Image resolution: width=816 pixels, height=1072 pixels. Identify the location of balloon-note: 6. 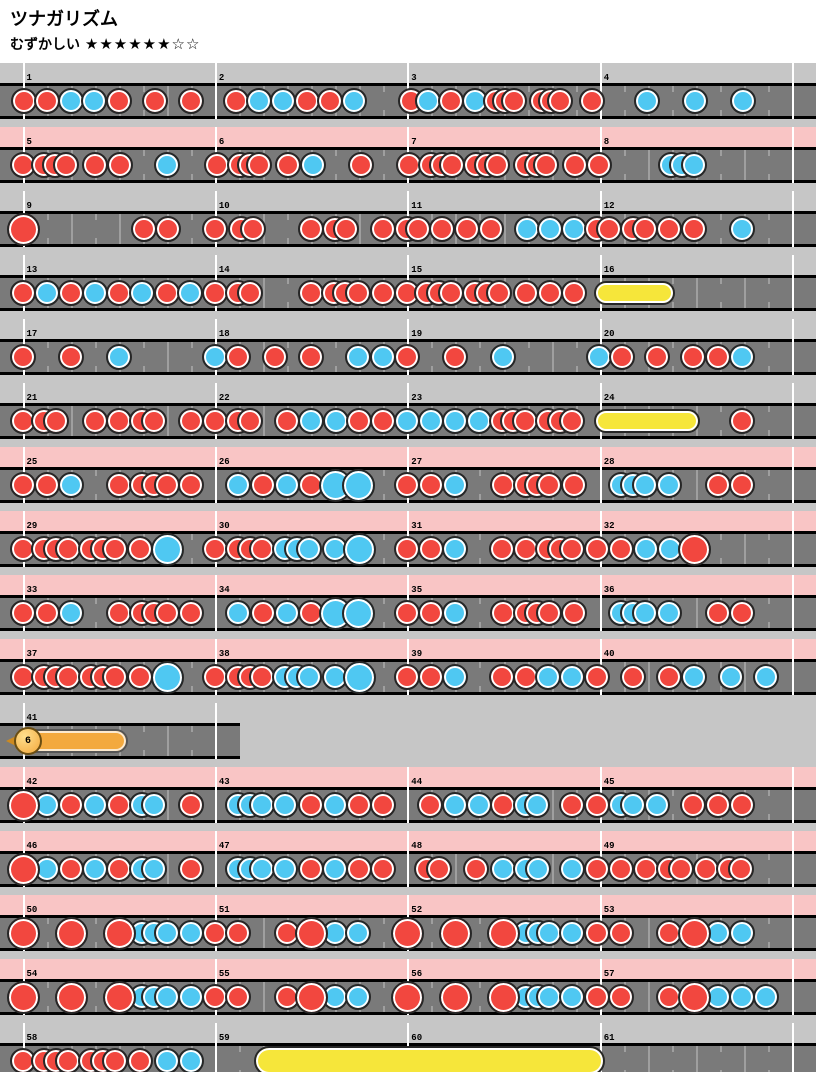
(28, 741).